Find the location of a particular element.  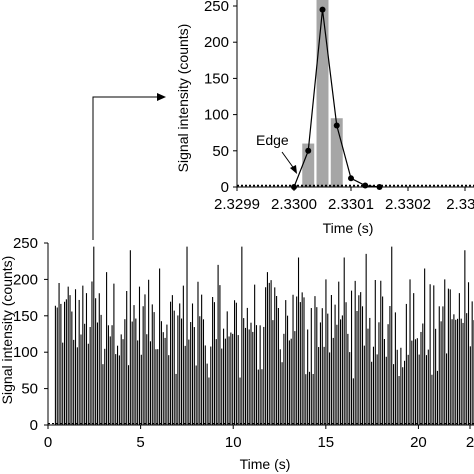

main-y-tick-label: 50 is located at coordinates (29, 389).